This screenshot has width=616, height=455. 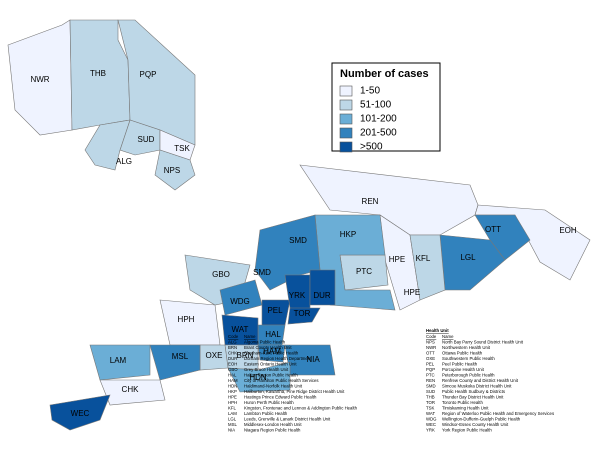 I want to click on table-code: WEC, so click(x=431, y=424).